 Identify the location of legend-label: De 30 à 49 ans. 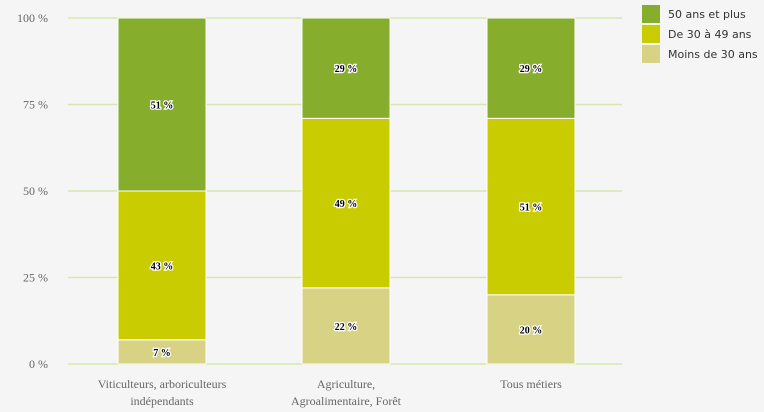
(710, 34).